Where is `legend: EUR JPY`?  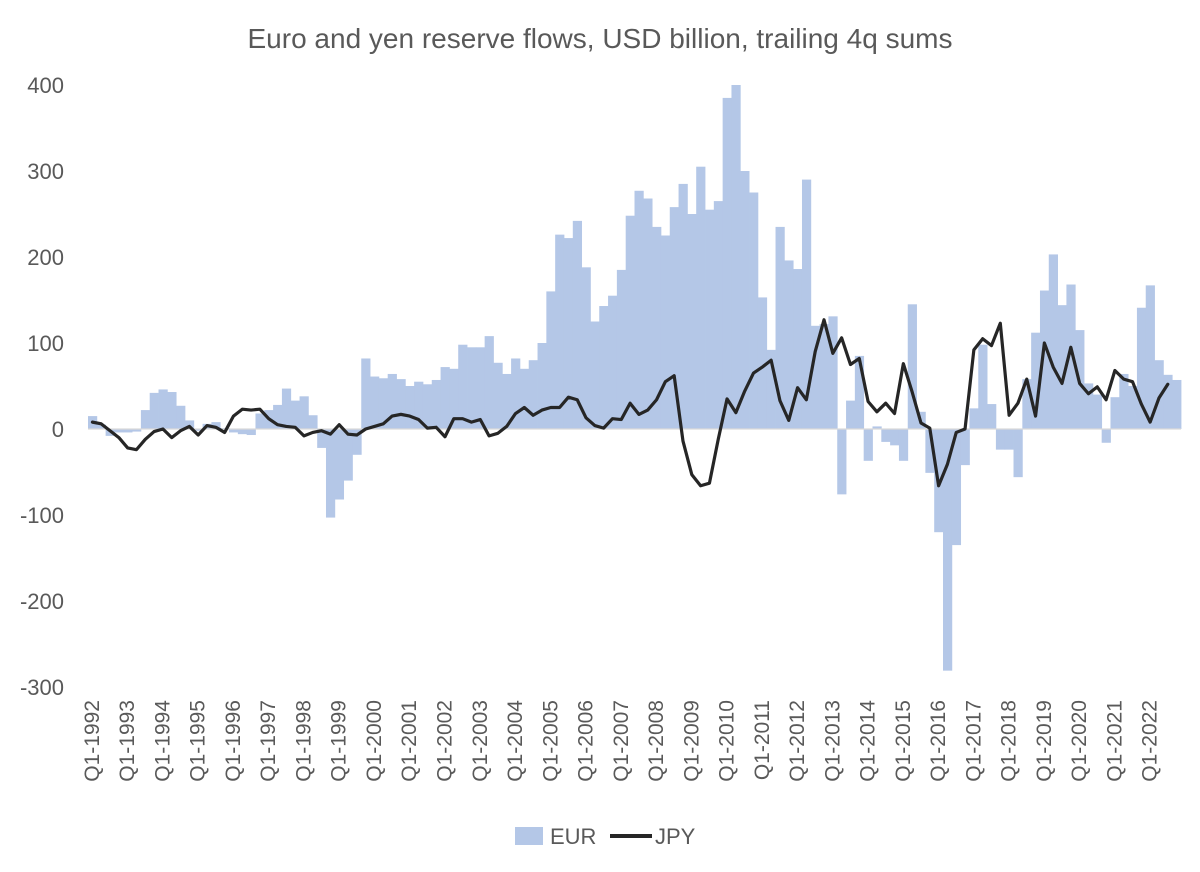
legend: EUR JPY is located at coordinates (605, 836).